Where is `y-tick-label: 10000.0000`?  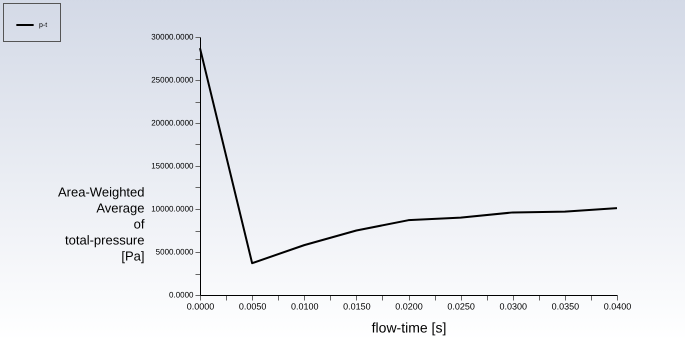 y-tick-label: 10000.0000 is located at coordinates (172, 209).